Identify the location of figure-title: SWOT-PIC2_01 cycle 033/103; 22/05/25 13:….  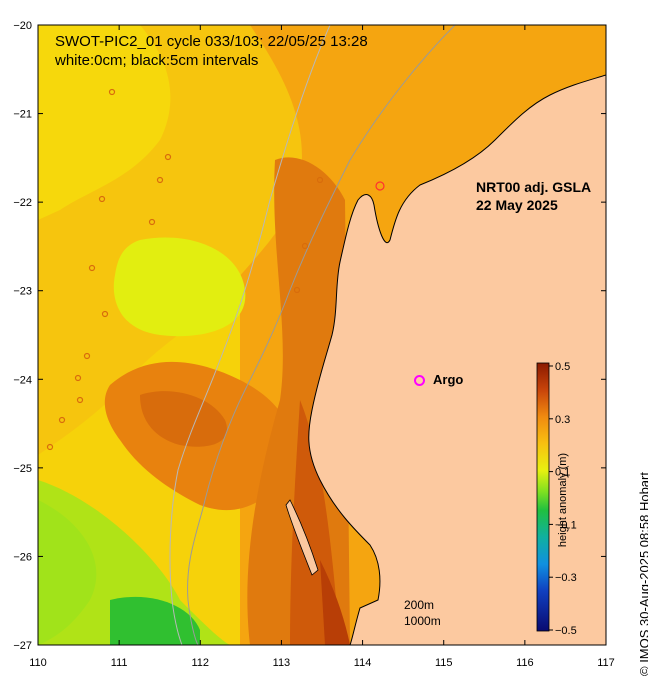
(211, 51).